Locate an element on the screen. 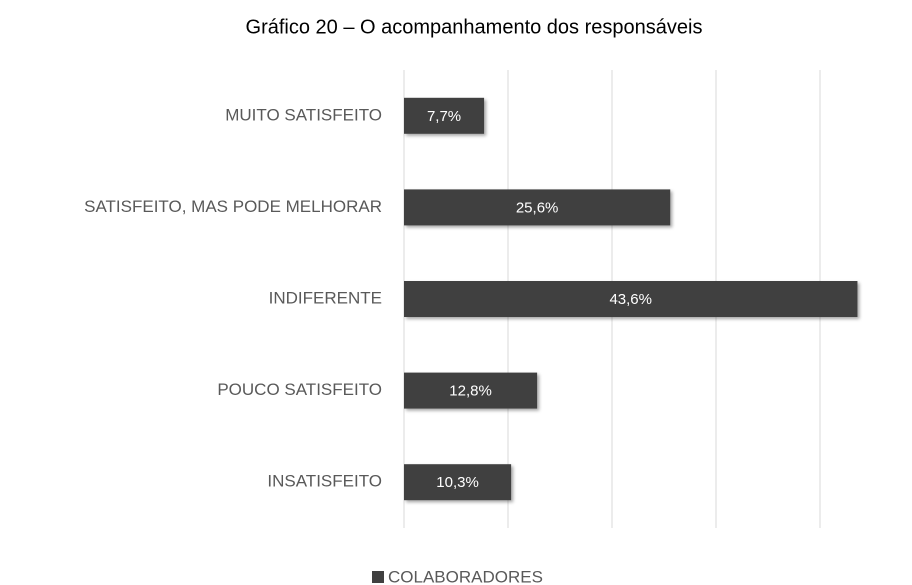  y-tick-label: INDIFERENTE is located at coordinates (325, 297).